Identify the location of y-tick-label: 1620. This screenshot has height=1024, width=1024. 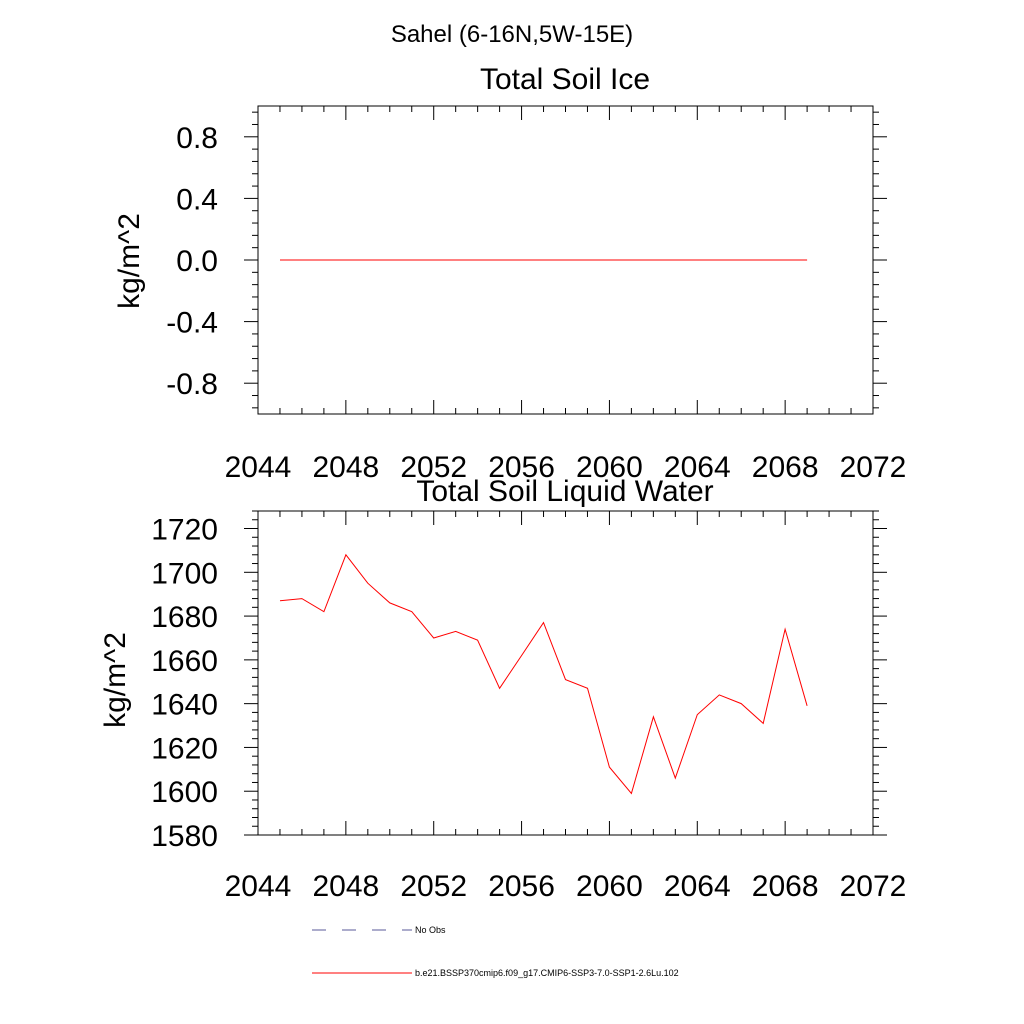
(184, 748).